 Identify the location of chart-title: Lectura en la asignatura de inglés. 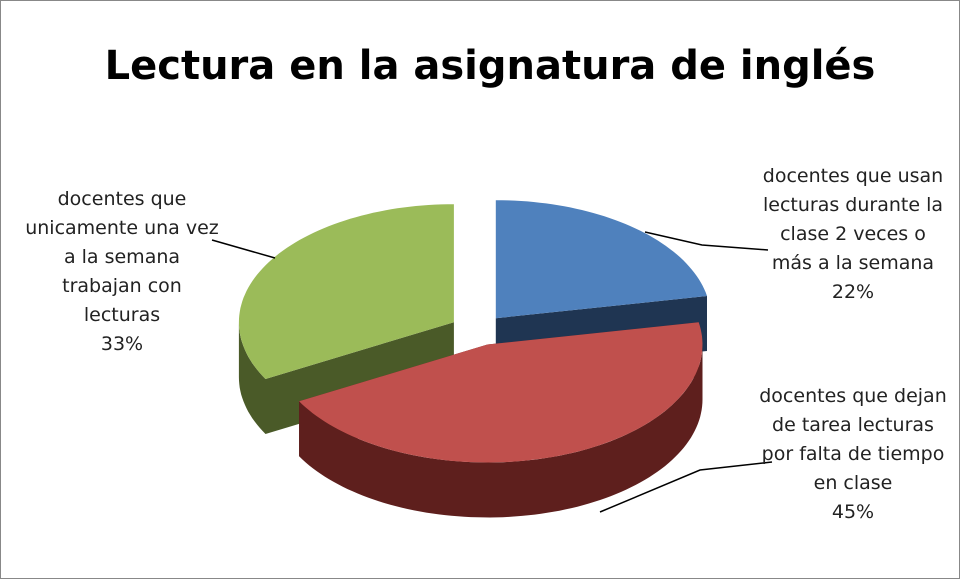
(490, 66).